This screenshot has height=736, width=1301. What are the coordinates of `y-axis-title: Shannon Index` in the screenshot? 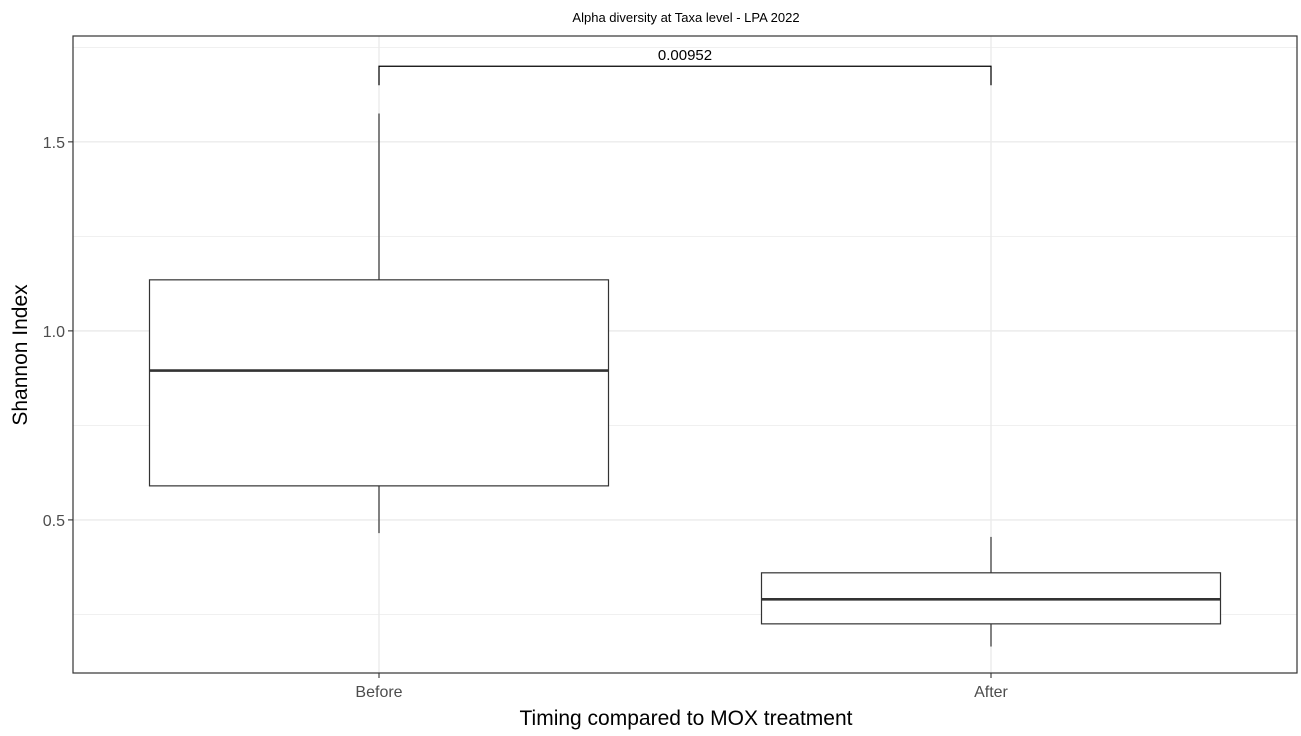 It's located at (20, 355).